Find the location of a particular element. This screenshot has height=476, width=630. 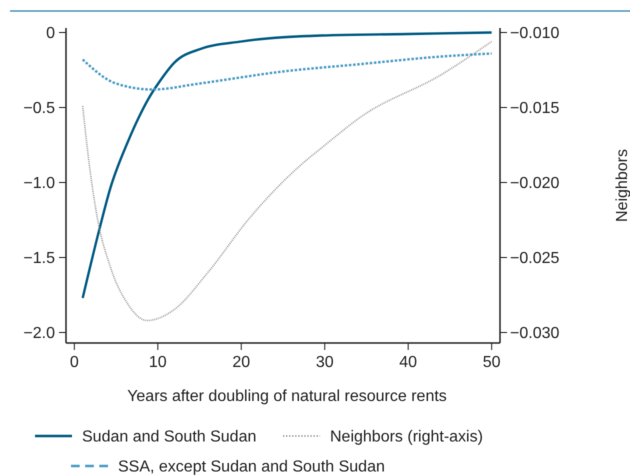

x-tick-label: 20 is located at coordinates (241, 362).